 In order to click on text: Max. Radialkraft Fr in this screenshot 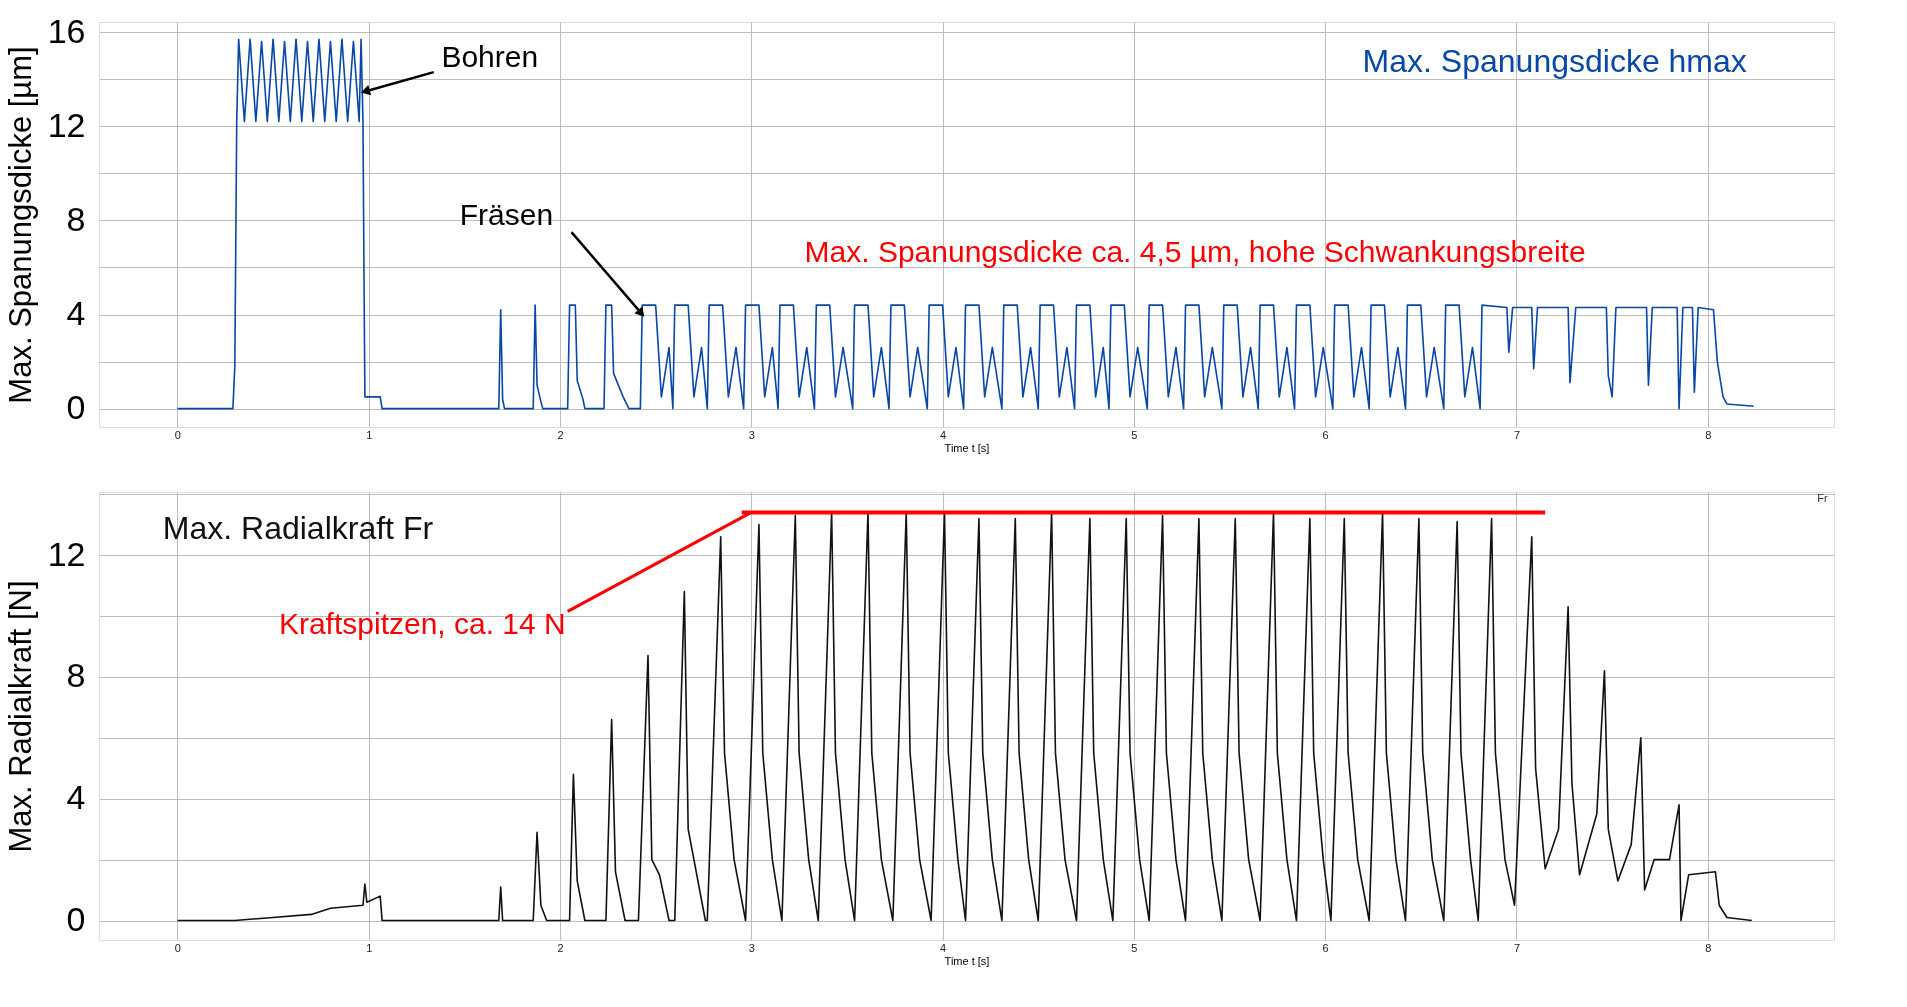, I will do `click(298, 528)`.